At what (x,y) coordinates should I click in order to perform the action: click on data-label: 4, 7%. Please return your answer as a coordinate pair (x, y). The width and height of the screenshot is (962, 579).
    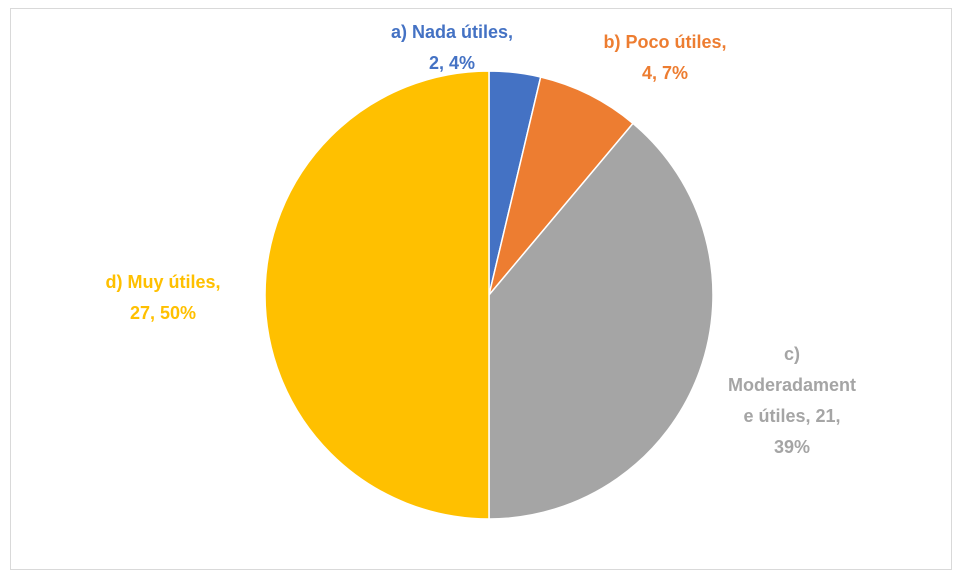
    Looking at the image, I should click on (665, 73).